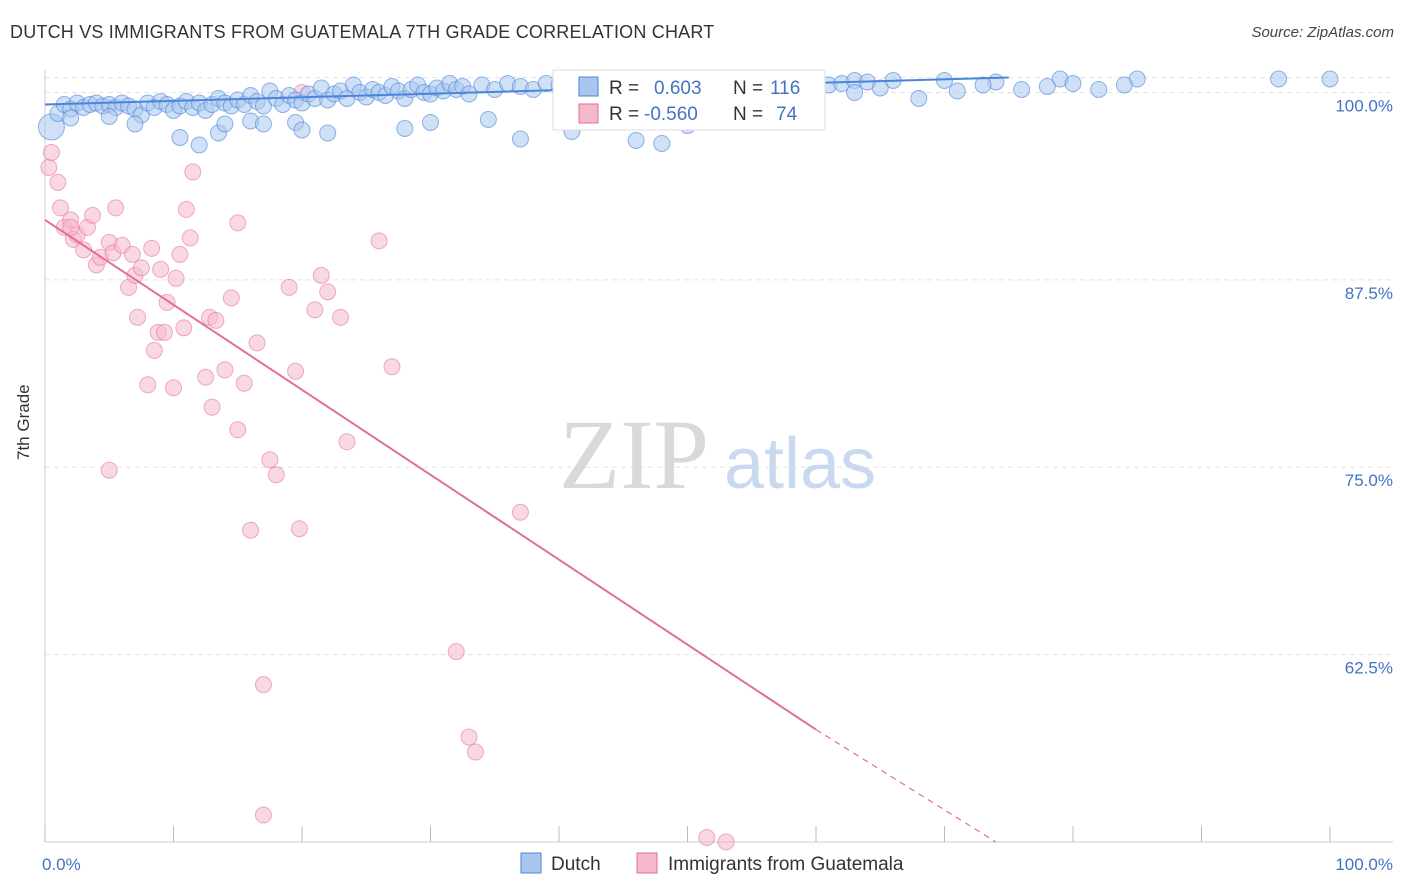  I want to click on legend-n-value-guatemala: 74, so click(787, 114).